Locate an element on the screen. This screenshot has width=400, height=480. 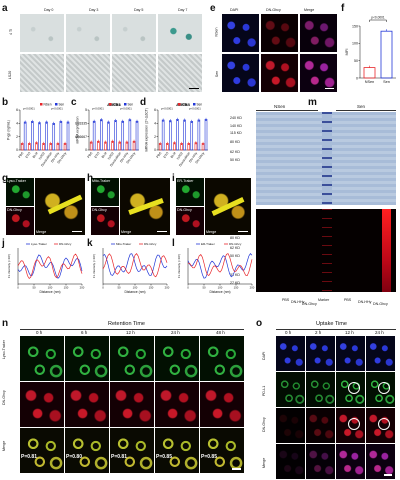
l-xtick-label-4: 200 is located at coordinates (252, 288).